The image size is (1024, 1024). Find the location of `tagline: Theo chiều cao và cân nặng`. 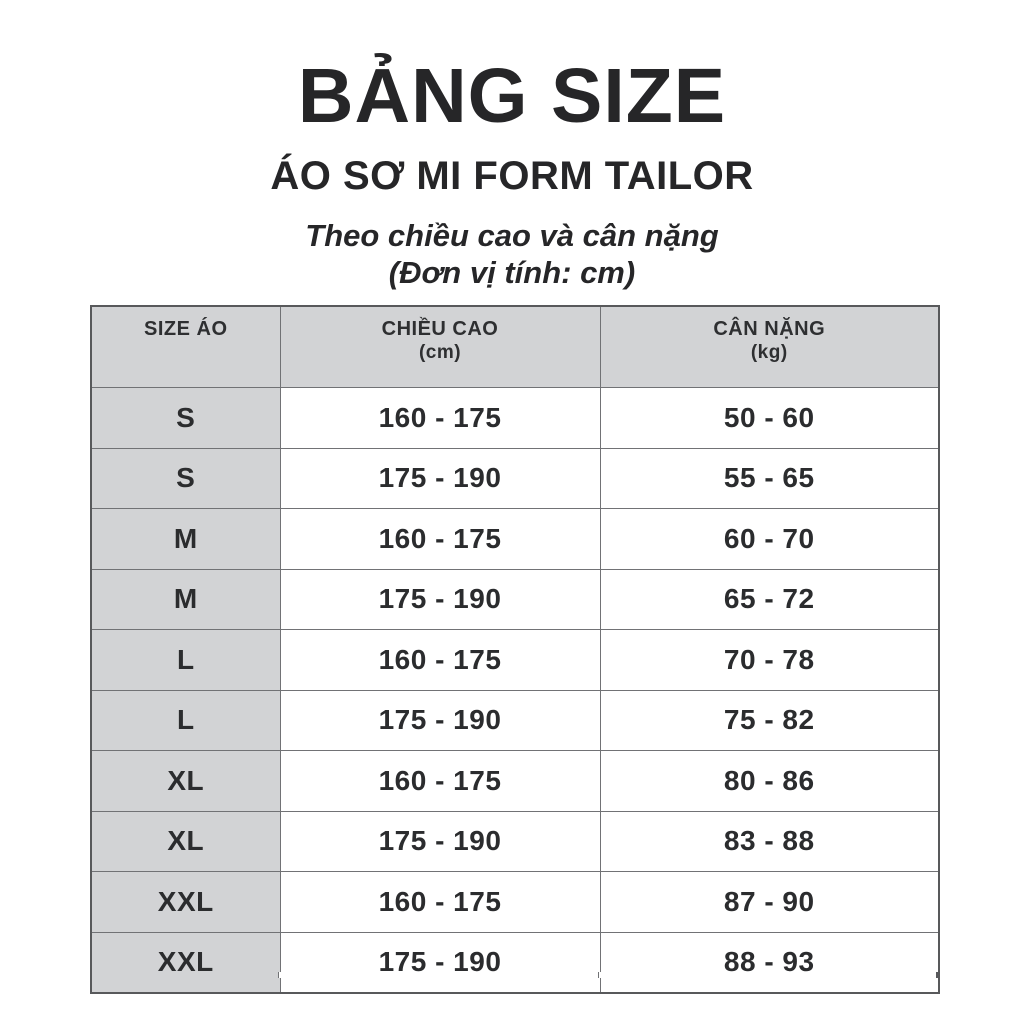

tagline: Theo chiều cao và cân nặng is located at coordinates (512, 235).